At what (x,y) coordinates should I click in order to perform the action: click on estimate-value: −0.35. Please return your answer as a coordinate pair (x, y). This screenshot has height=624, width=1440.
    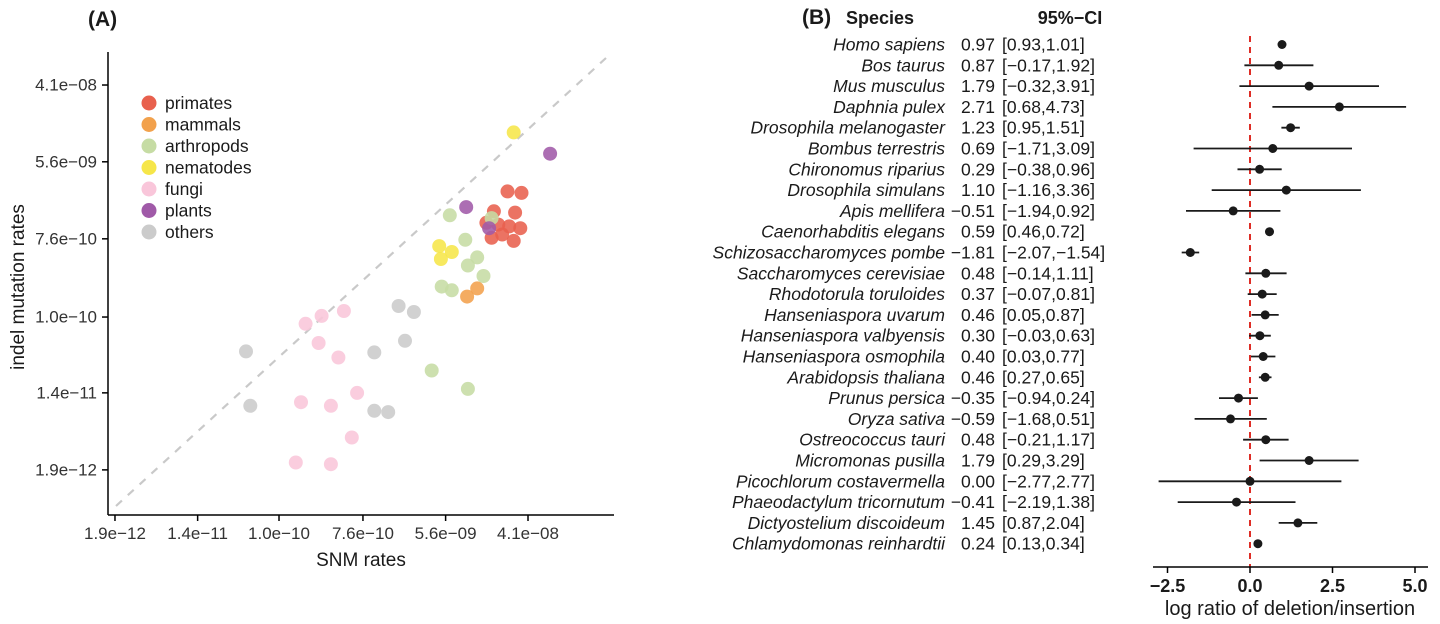
    Looking at the image, I should click on (973, 398).